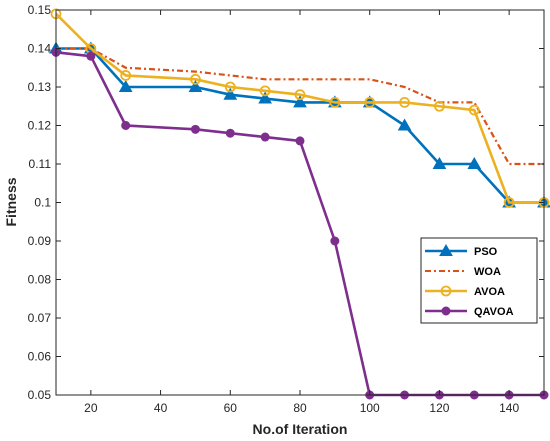  What do you see at coordinates (11, 201) in the screenshot?
I see `y-axis-title: Fitness` at bounding box center [11, 201].